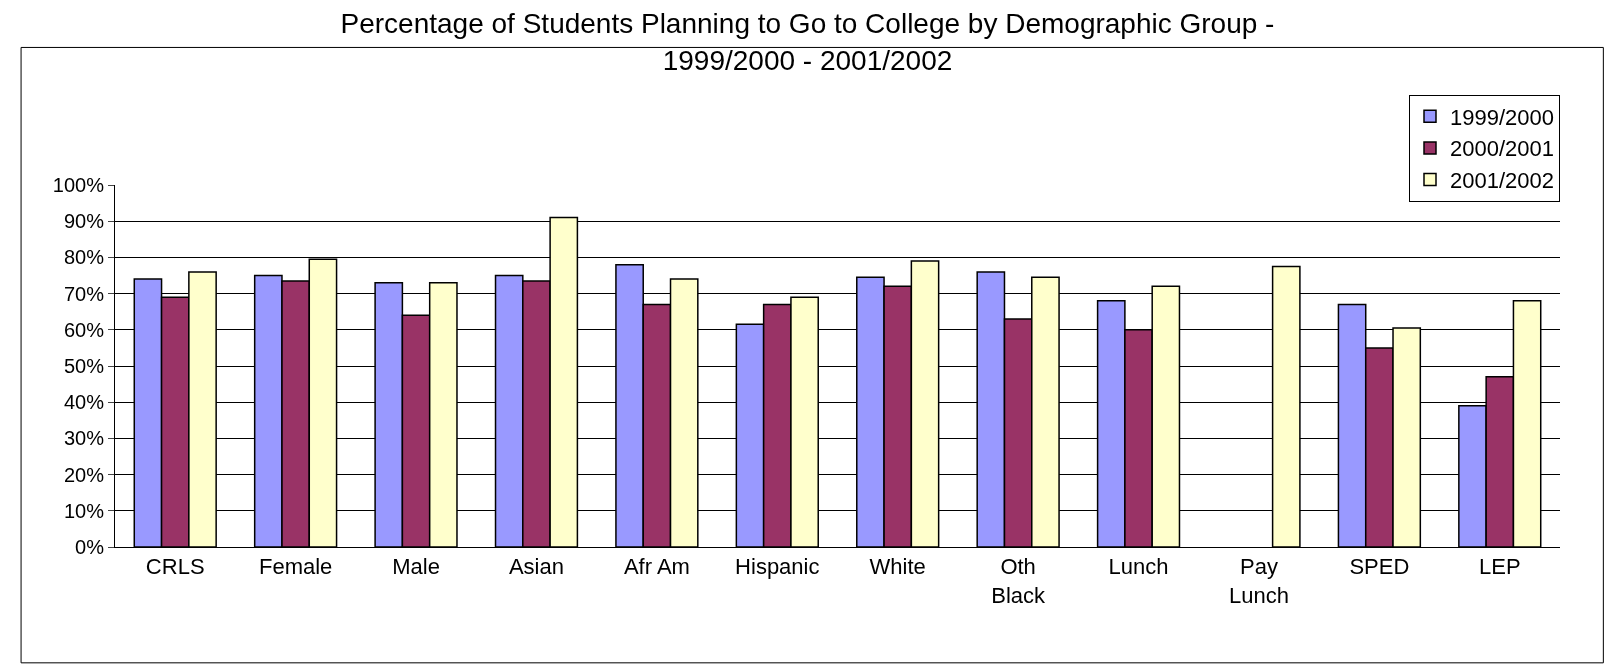 The height and width of the screenshot is (667, 1615). I want to click on y-tick-label: 60%, so click(84, 329).